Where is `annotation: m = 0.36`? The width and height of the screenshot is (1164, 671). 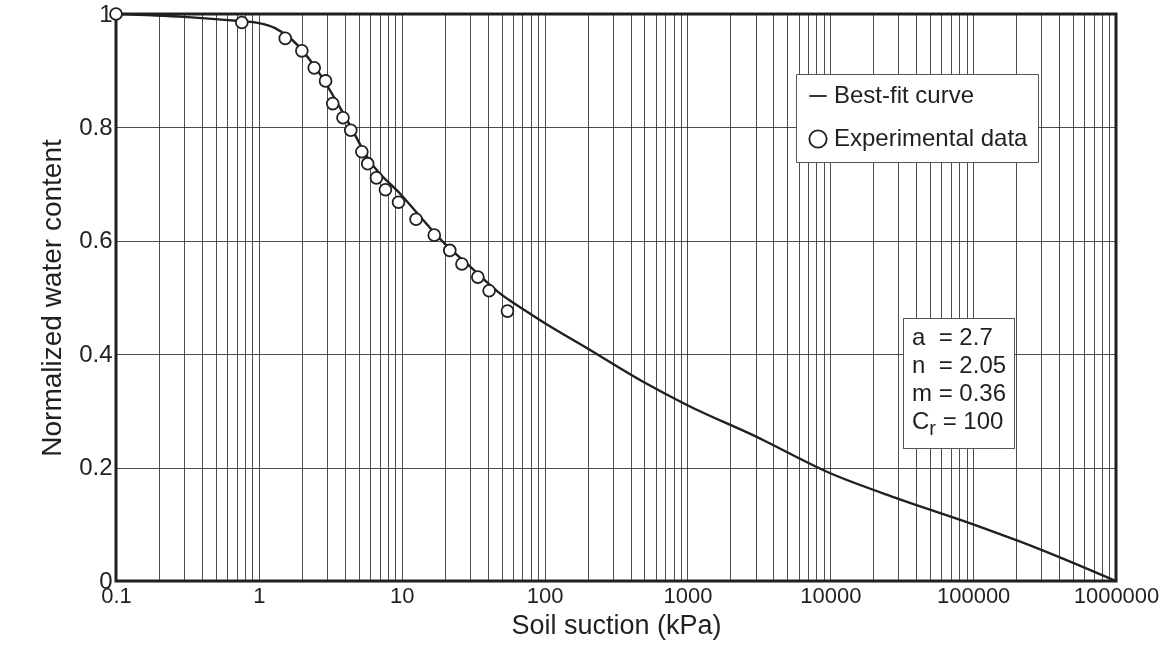
annotation: m = 0.36 is located at coordinates (959, 392).